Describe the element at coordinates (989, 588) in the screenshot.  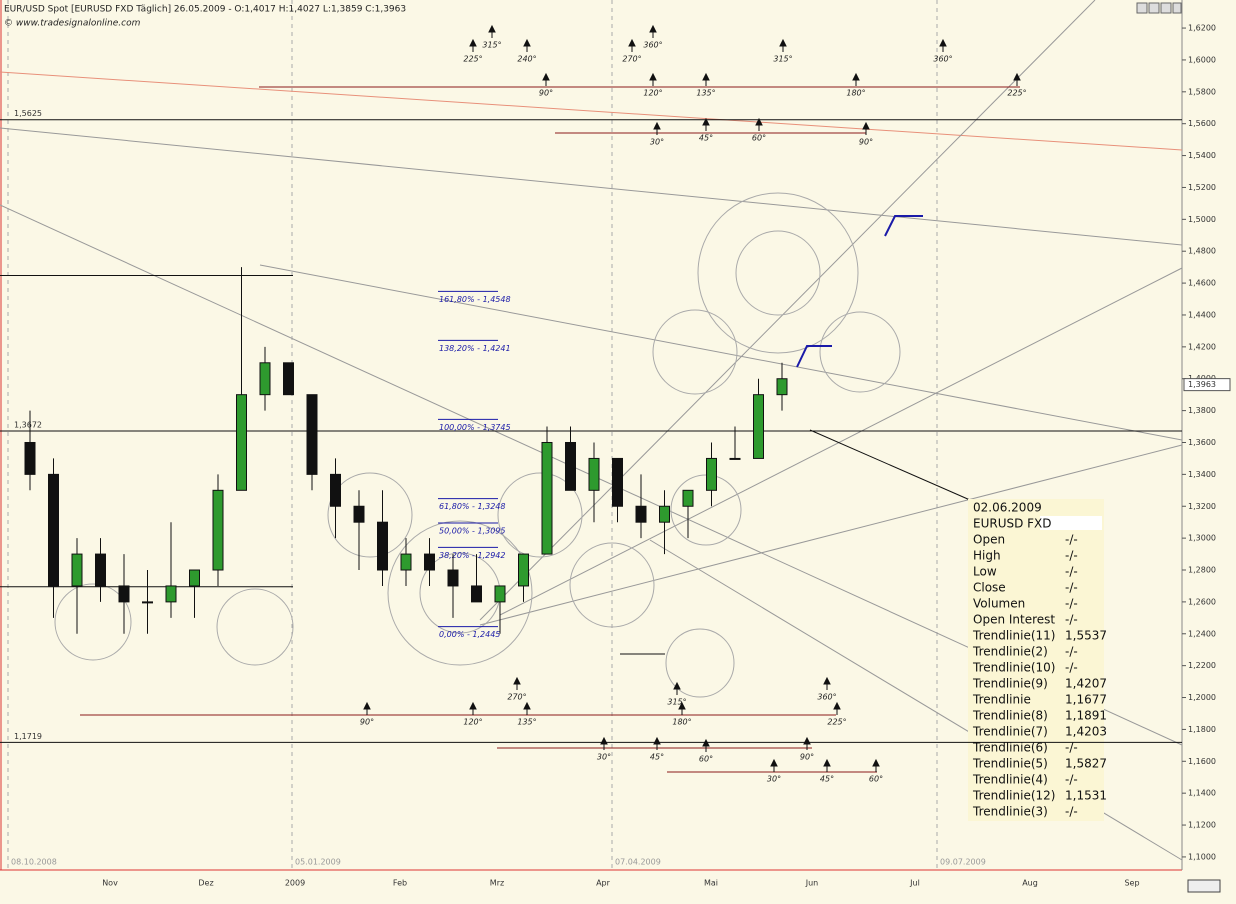
I see `info-label: Close` at that location.